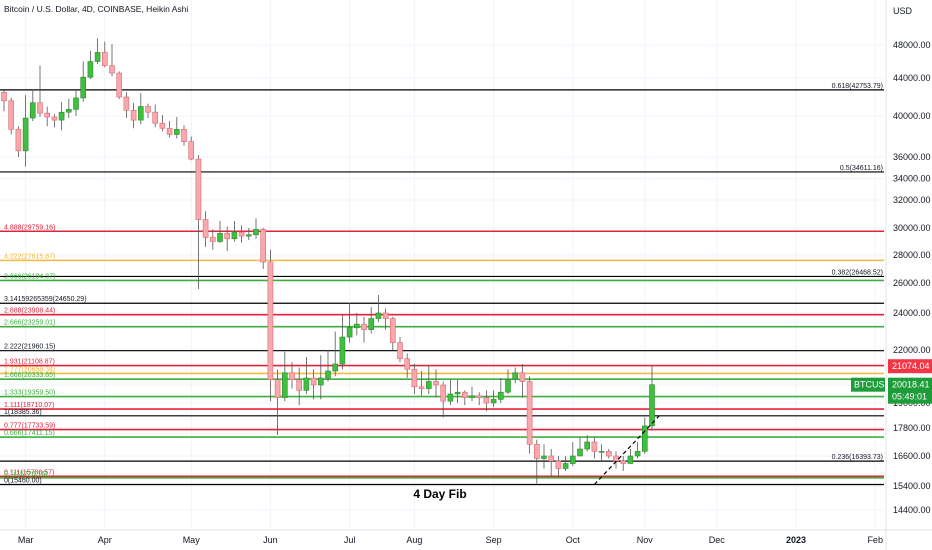 The width and height of the screenshot is (932, 550). I want to click on price-tick-label: 15400.00, so click(912, 486).